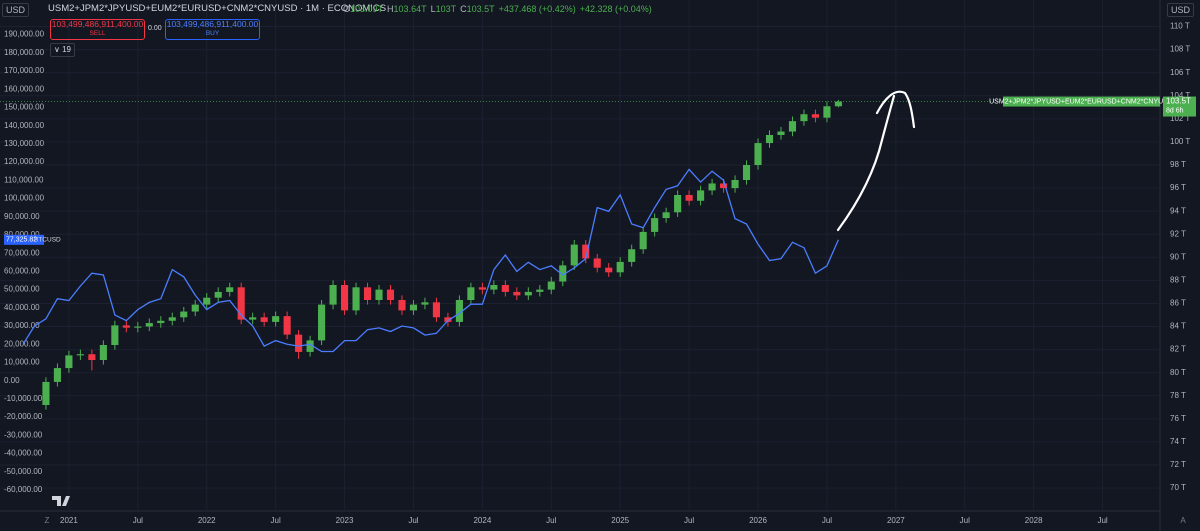 This screenshot has width=1200, height=531. Describe the element at coordinates (23, 471) in the screenshot. I see `y-tick-label: -50,000.00` at that location.